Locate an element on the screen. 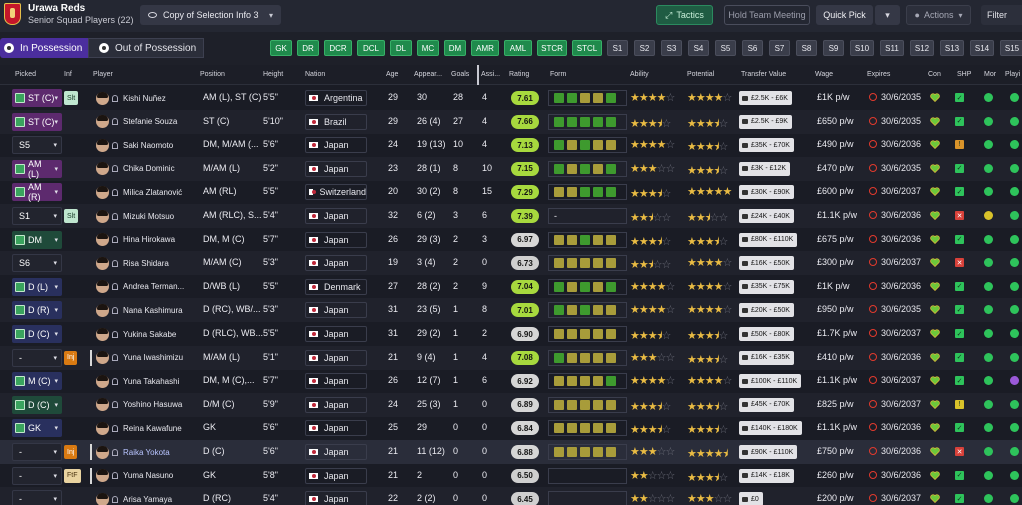 The image size is (1022, 505). picked-select: AM (L) ▾ is located at coordinates (37, 169).